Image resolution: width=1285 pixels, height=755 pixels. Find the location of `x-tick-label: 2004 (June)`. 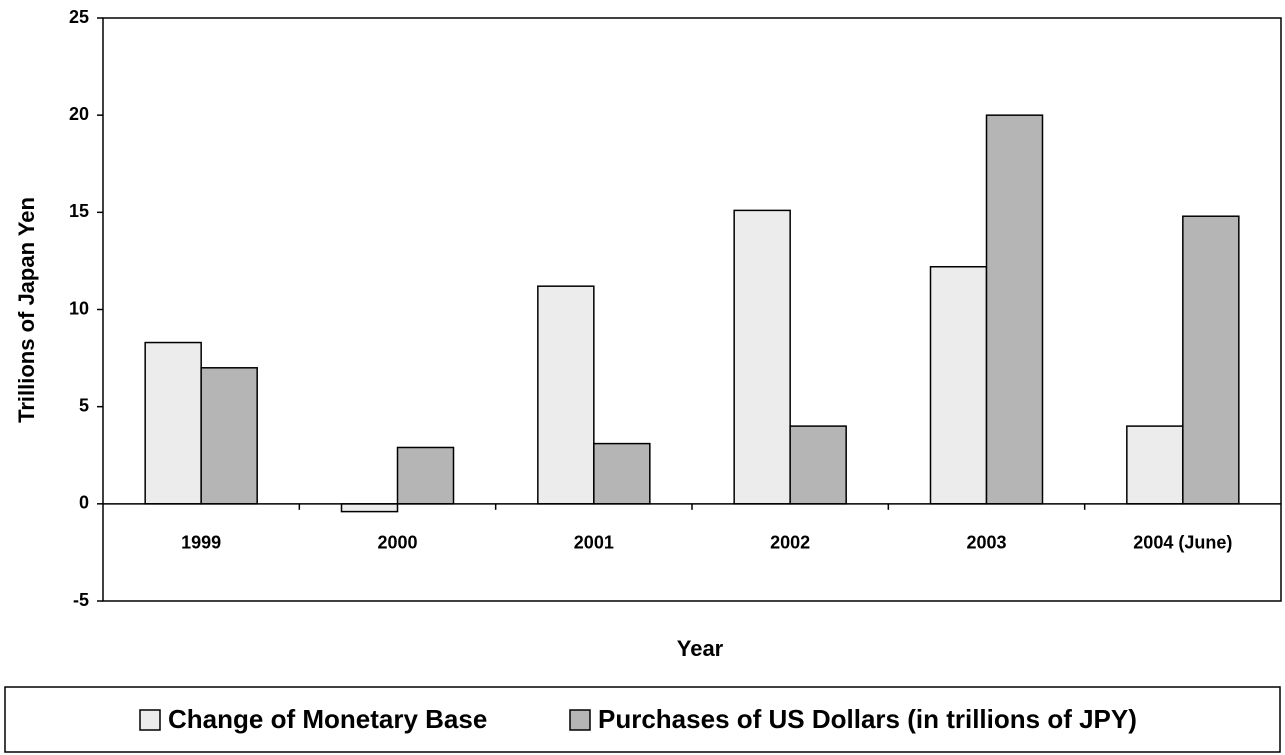

x-tick-label: 2004 (June) is located at coordinates (1182, 543).